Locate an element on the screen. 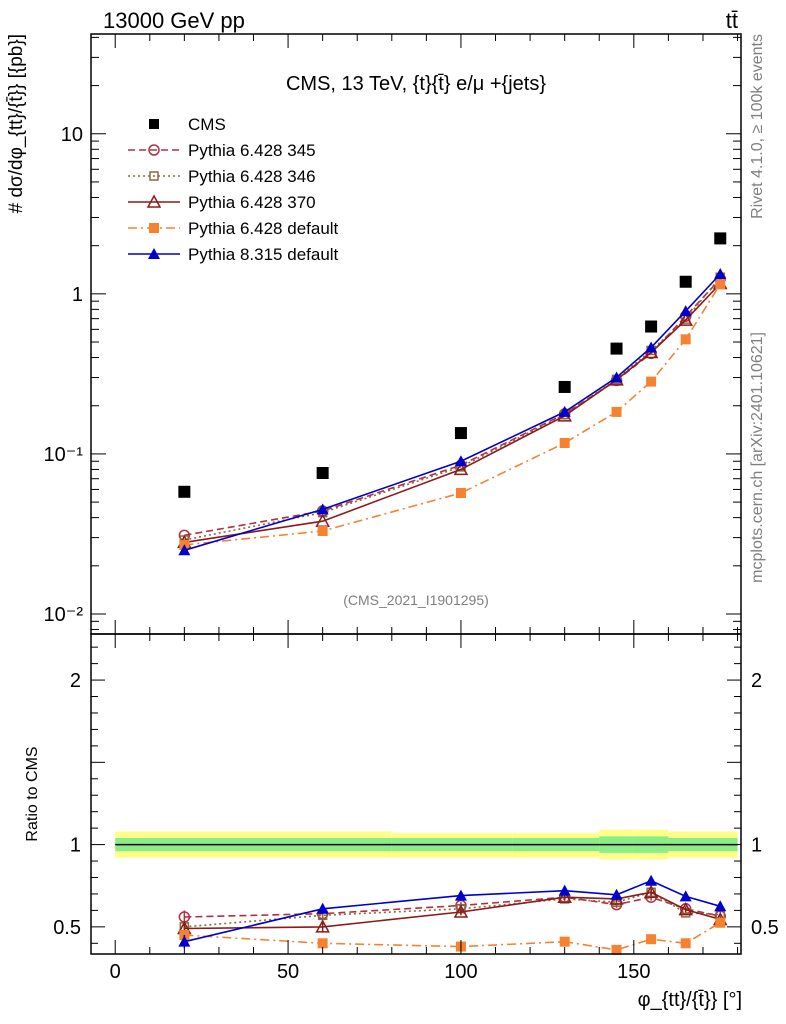  legend-label: Pythia 6.428 346 is located at coordinates (252, 176).